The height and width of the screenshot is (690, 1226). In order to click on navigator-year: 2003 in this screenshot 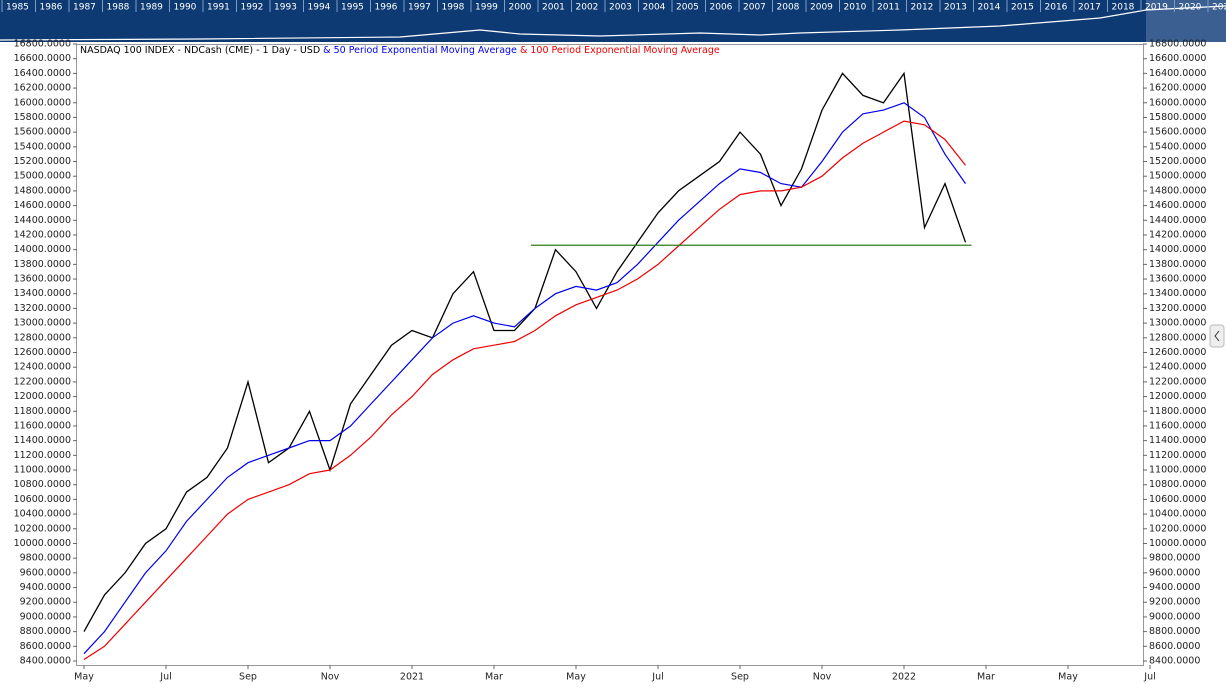, I will do `click(620, 8)`.